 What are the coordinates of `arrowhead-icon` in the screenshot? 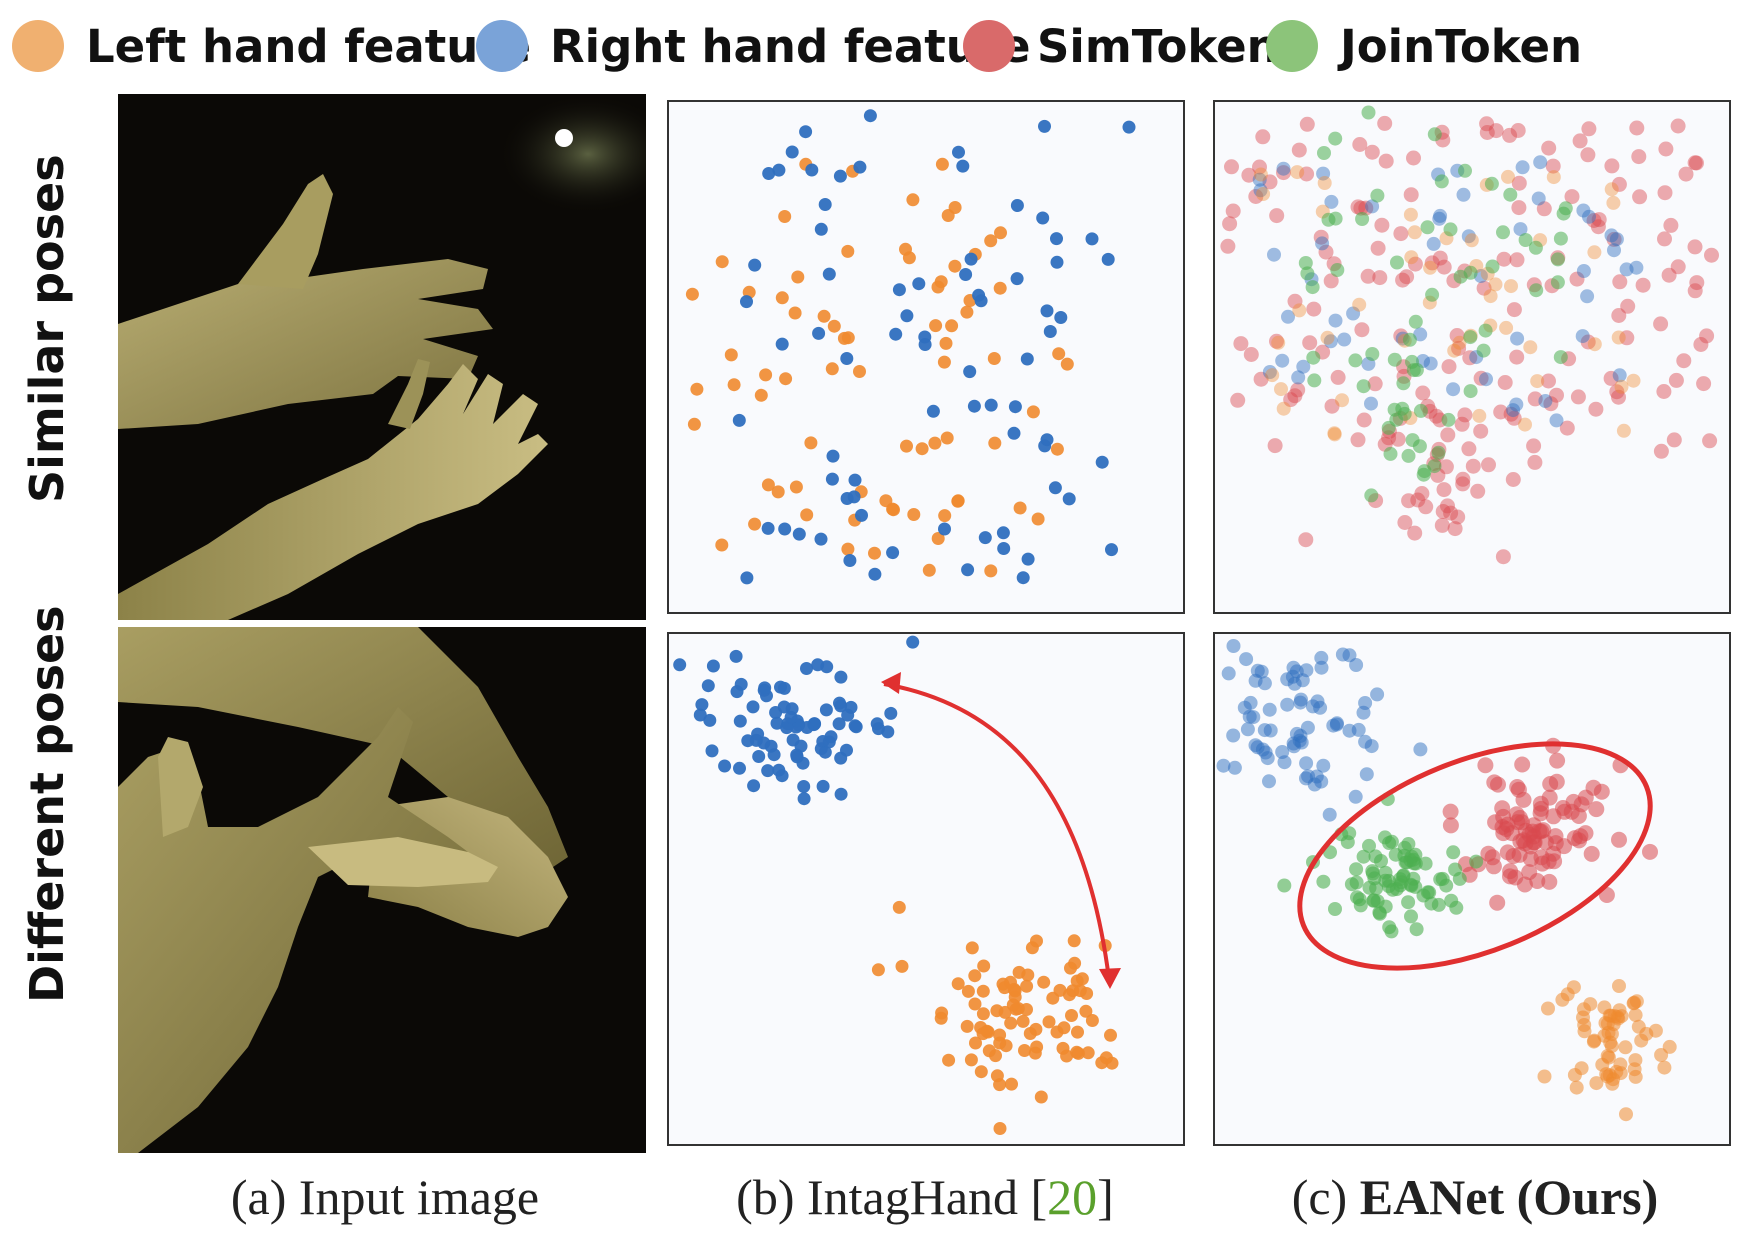 It's located at (891, 683).